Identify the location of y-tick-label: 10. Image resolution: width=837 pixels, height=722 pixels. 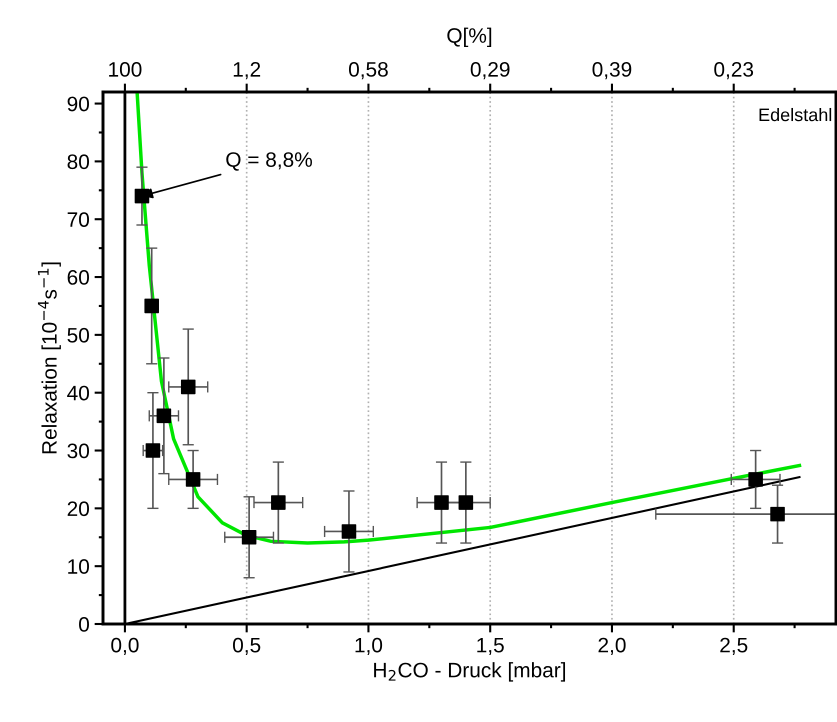
(78, 566).